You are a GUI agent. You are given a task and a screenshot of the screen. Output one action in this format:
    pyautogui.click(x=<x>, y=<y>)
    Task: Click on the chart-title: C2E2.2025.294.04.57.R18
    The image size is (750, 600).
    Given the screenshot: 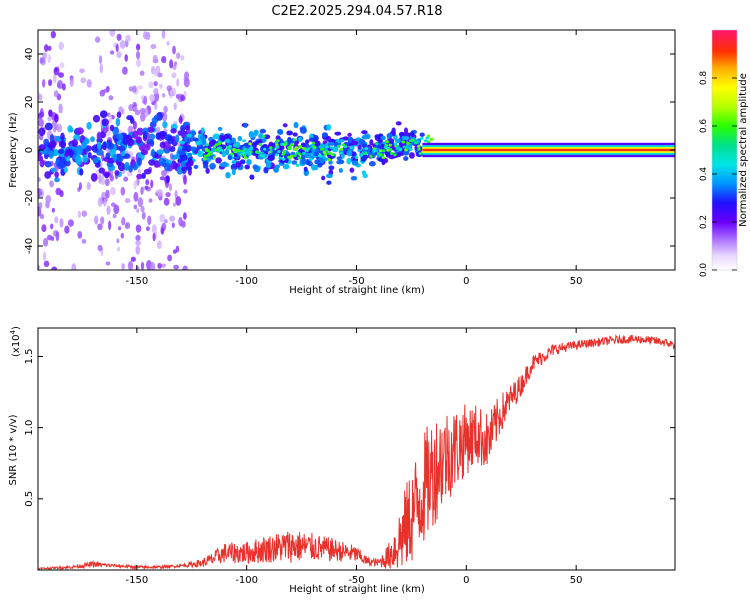 What is the action you would take?
    pyautogui.click(x=356, y=11)
    